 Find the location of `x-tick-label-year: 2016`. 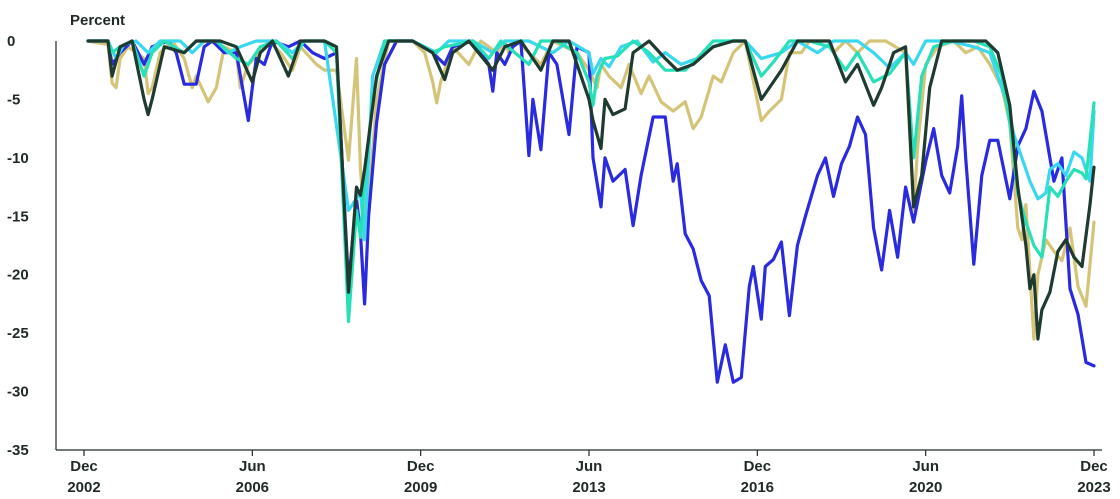

x-tick-label-year: 2016 is located at coordinates (757, 487).